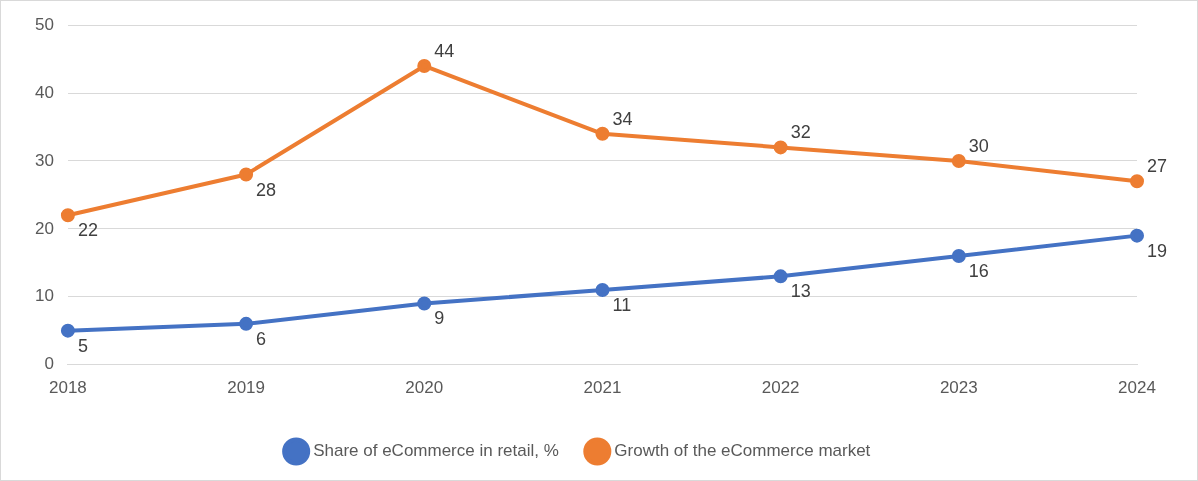  Describe the element at coordinates (68, 388) in the screenshot. I see `x-tick-label: 2018` at that location.